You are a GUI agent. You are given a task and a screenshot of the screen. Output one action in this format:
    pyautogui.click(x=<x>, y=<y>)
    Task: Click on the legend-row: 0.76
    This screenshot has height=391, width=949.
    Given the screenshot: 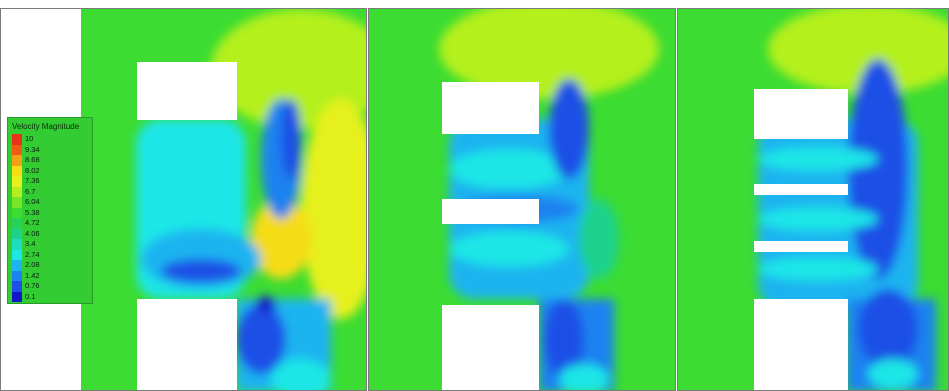 What is the action you would take?
    pyautogui.click(x=52, y=286)
    